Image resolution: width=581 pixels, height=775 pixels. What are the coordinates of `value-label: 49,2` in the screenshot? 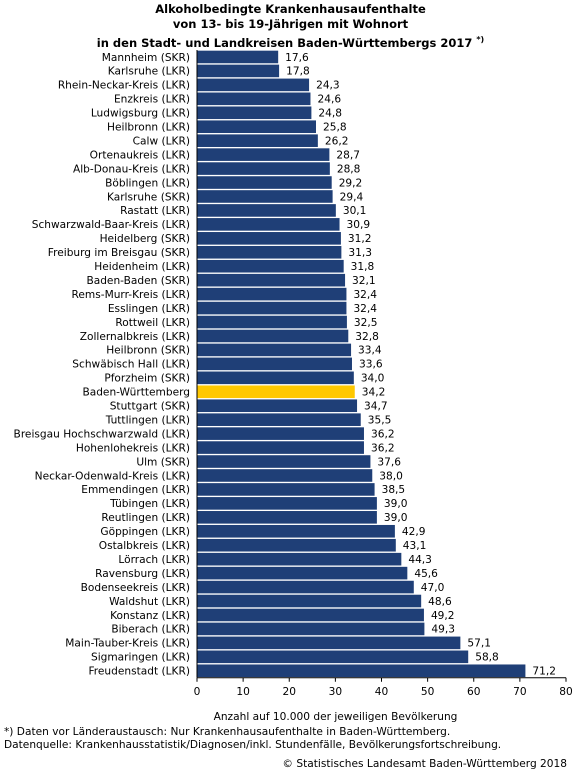 It's located at (443, 616).